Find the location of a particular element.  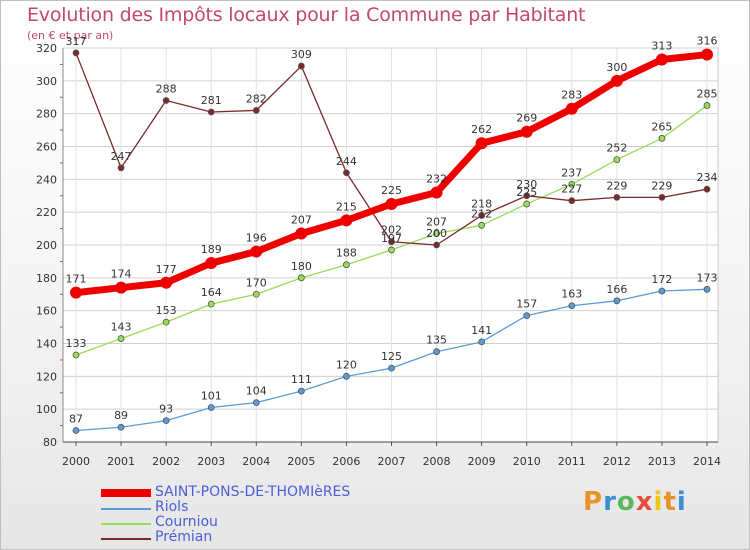

x-tick-label: 2011 is located at coordinates (572, 461).